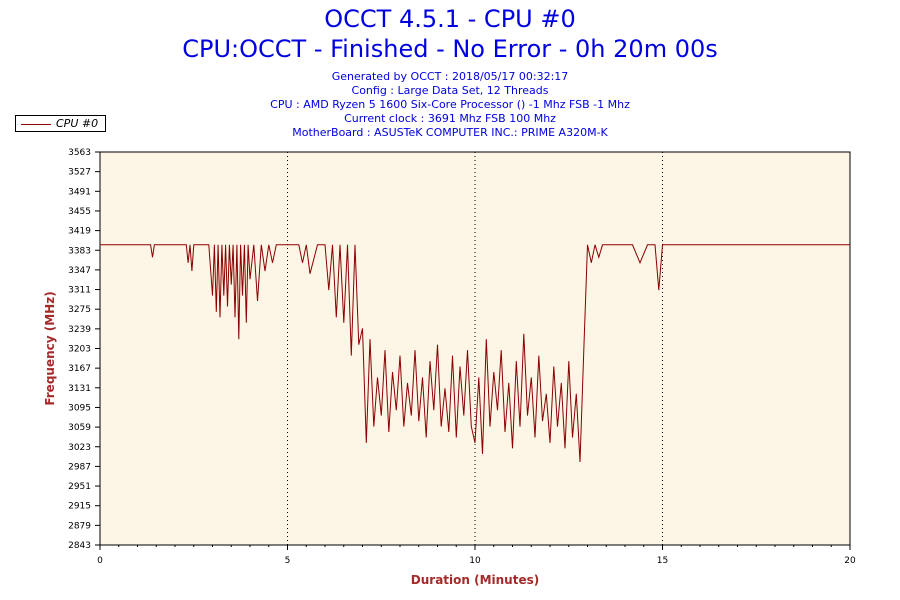 The image size is (900, 600). I want to click on y-tick-label: 3419, so click(79, 232).